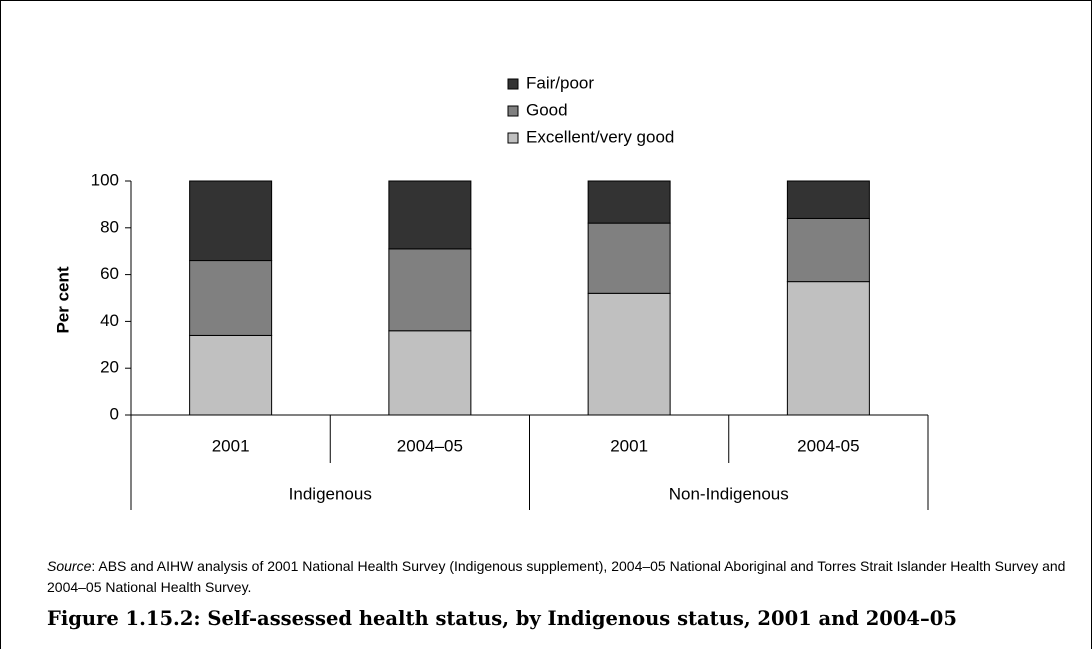 Image resolution: width=1092 pixels, height=649 pixels. I want to click on source-label: Source, so click(69, 566).